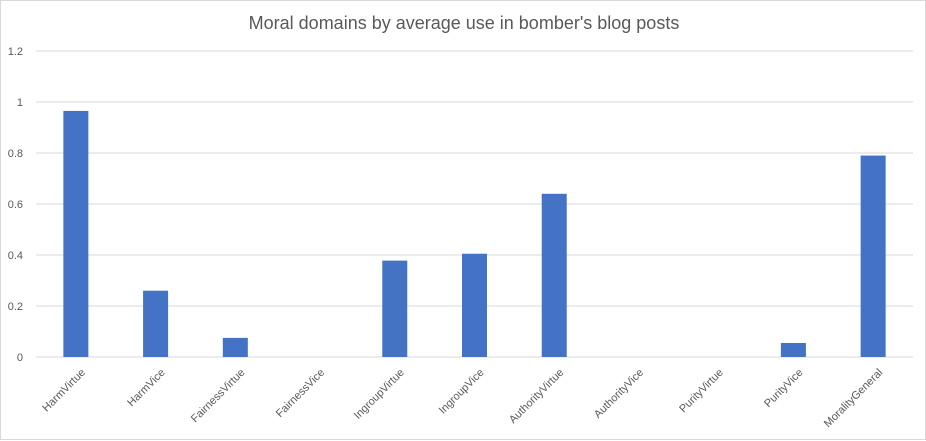 The width and height of the screenshot is (926, 441). I want to click on y-axis-ticks: 0 0.2 0.4 0.6 0.8 1 1.2, so click(15, 205).